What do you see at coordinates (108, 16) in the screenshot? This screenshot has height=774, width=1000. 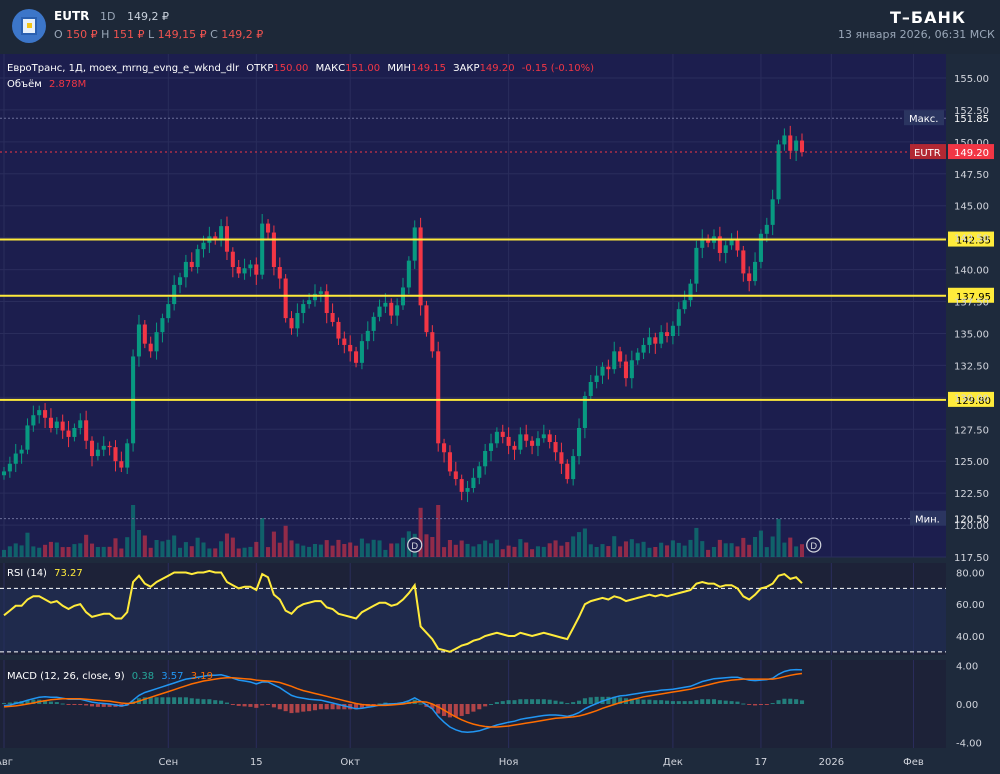 I see `timeframe: 1D` at bounding box center [108, 16].